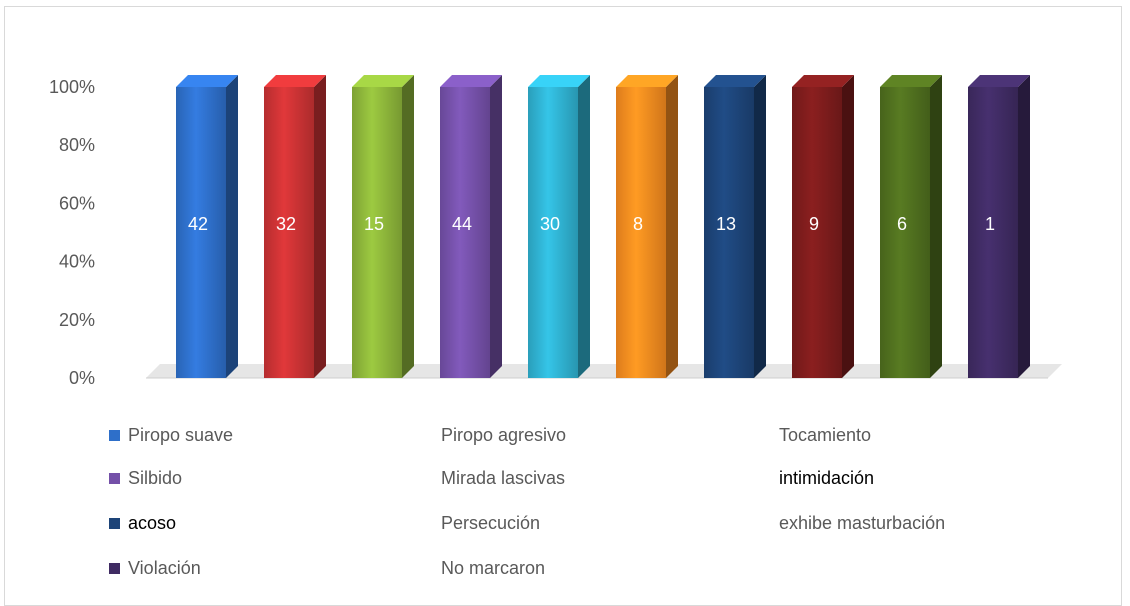 The height and width of the screenshot is (606, 1130). I want to click on legend-label: Piropo agresivo, so click(504, 435).